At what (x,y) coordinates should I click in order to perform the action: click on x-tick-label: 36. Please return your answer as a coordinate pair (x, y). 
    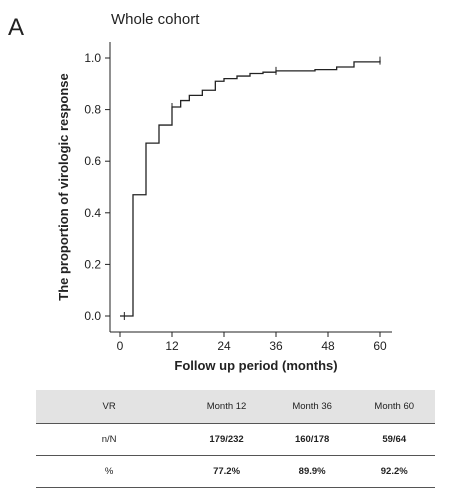
    Looking at the image, I should click on (276, 346).